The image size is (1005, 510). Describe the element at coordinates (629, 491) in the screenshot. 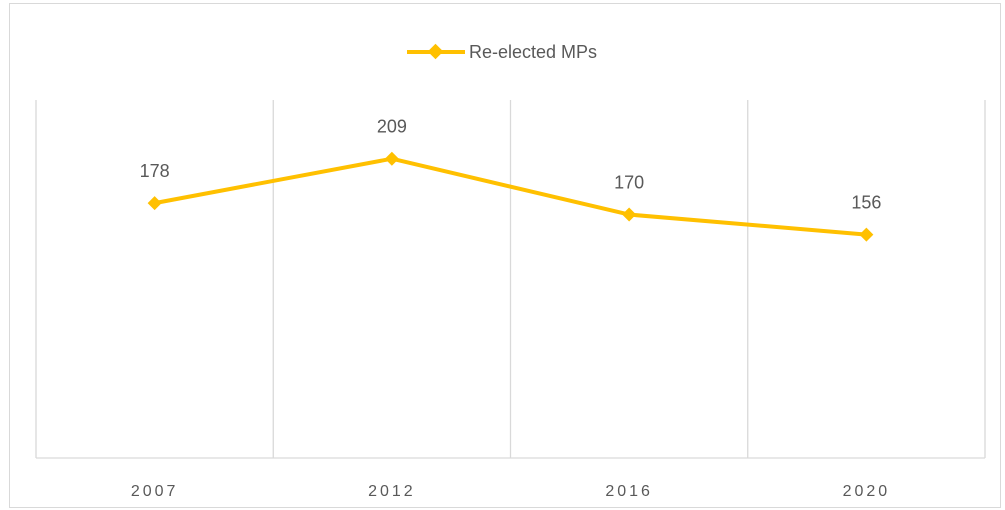

I see `x-tick-label: 2016` at that location.